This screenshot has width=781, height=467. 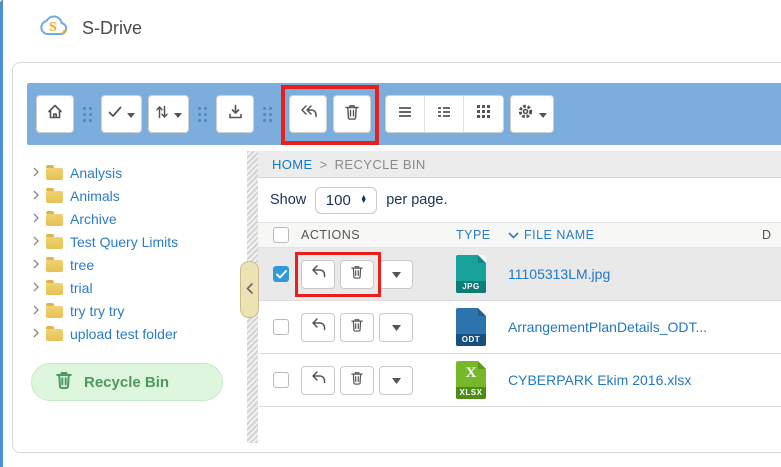 I want to click on page-size-value: 100, so click(x=338, y=200).